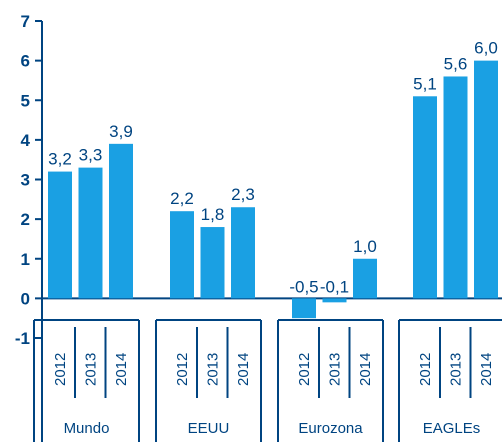  Describe the element at coordinates (209, 428) in the screenshot. I see `category-label: EEUU` at that location.